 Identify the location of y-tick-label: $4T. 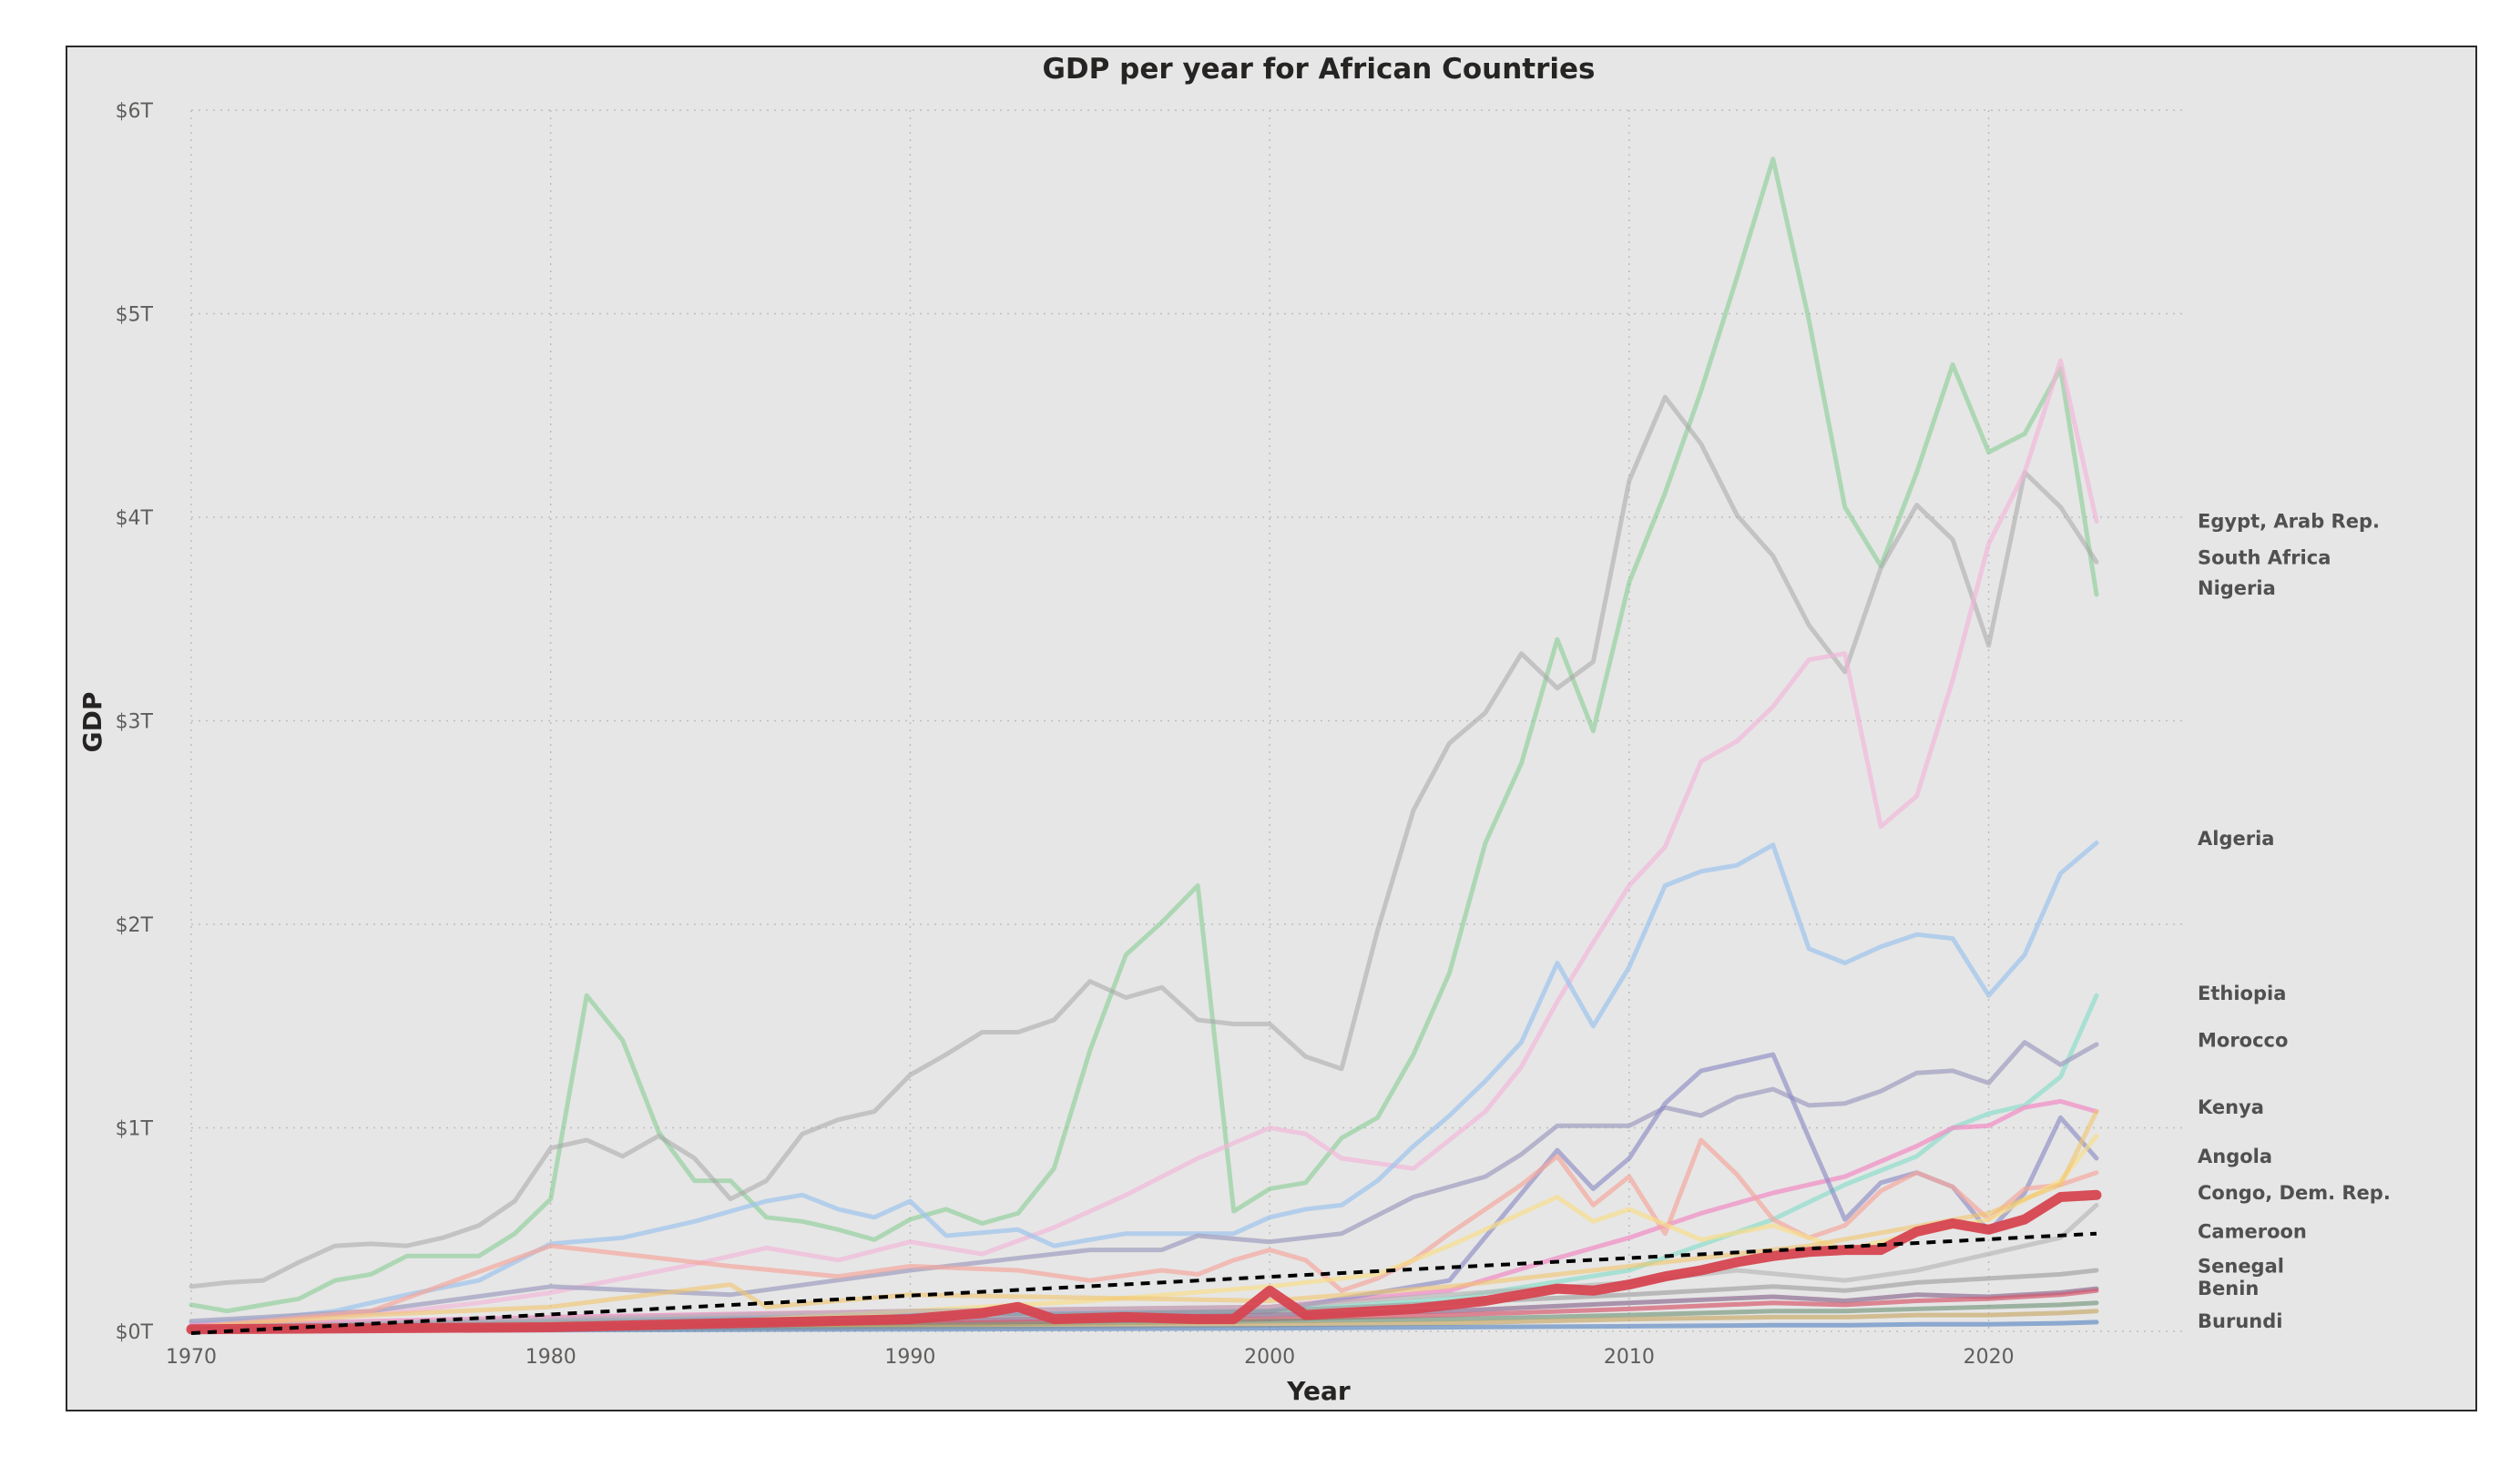
(135, 519).